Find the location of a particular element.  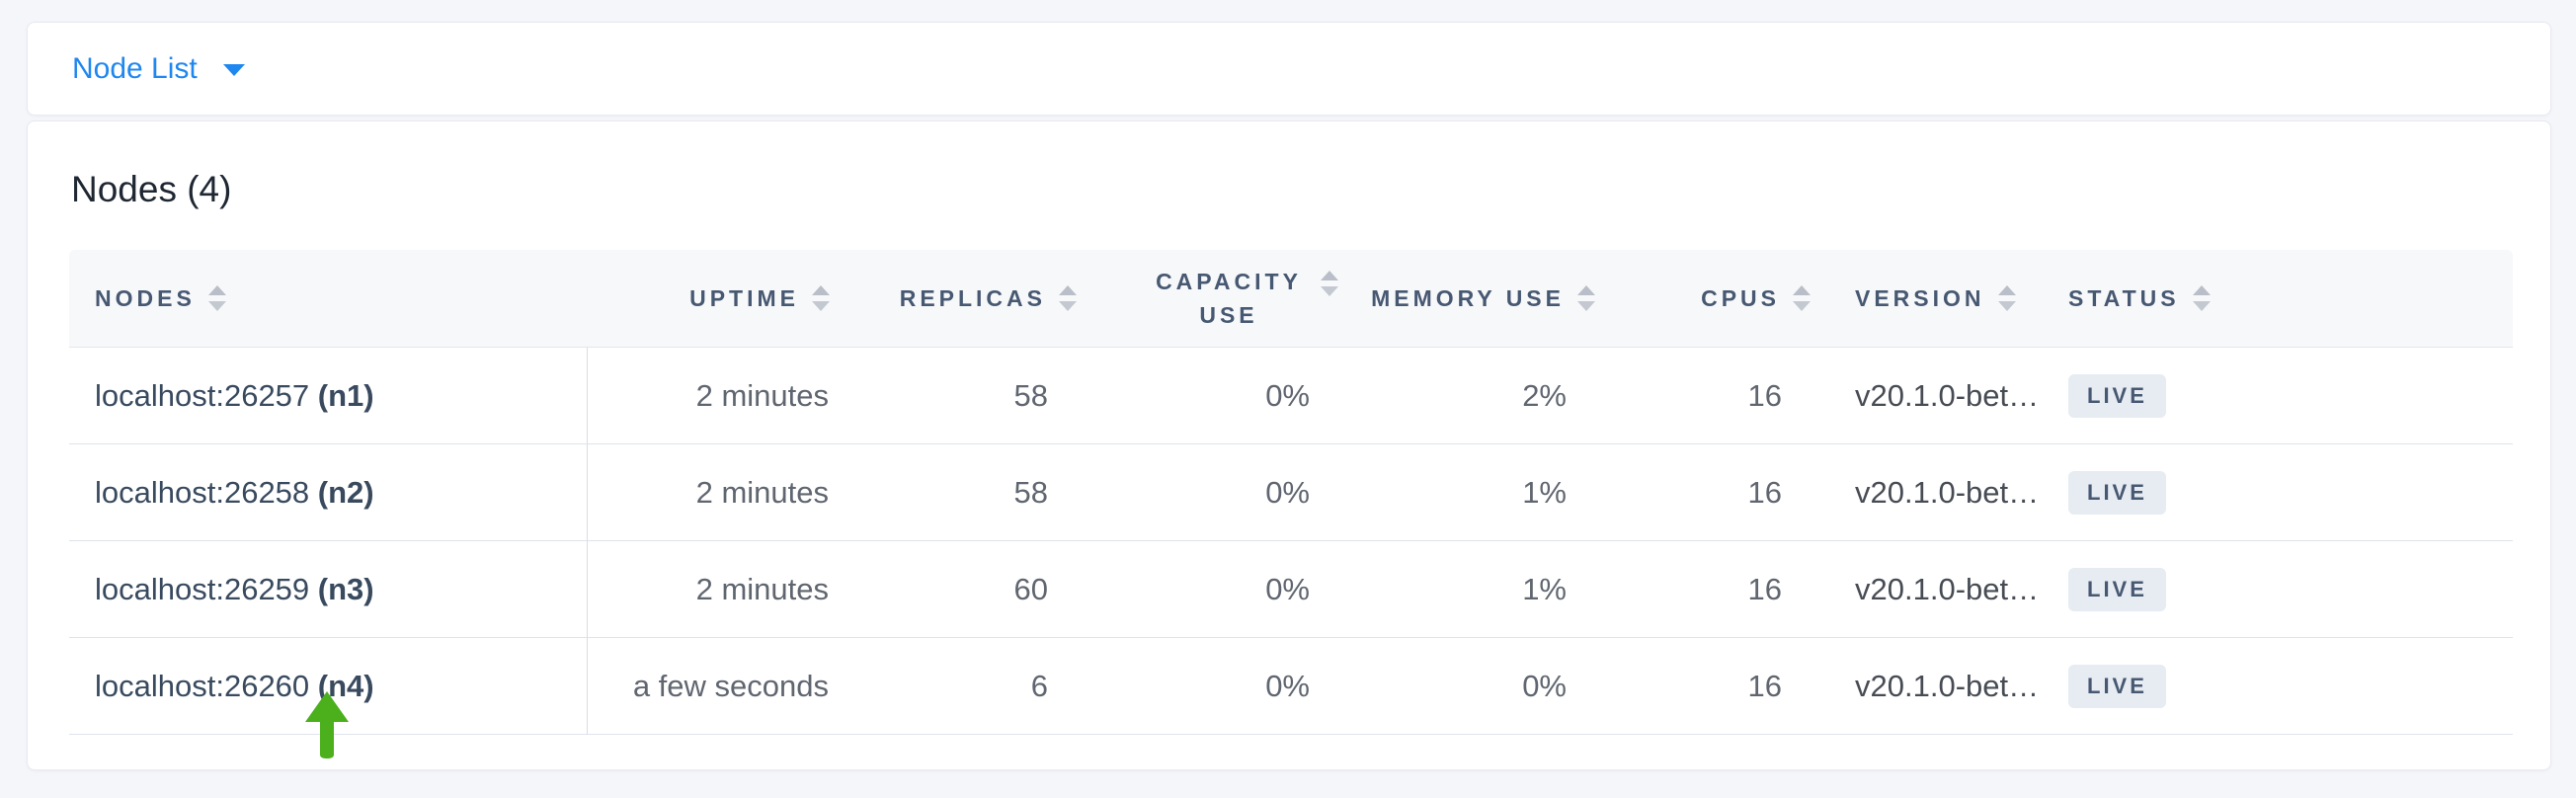

page-title: Nodes (4) is located at coordinates (151, 189).